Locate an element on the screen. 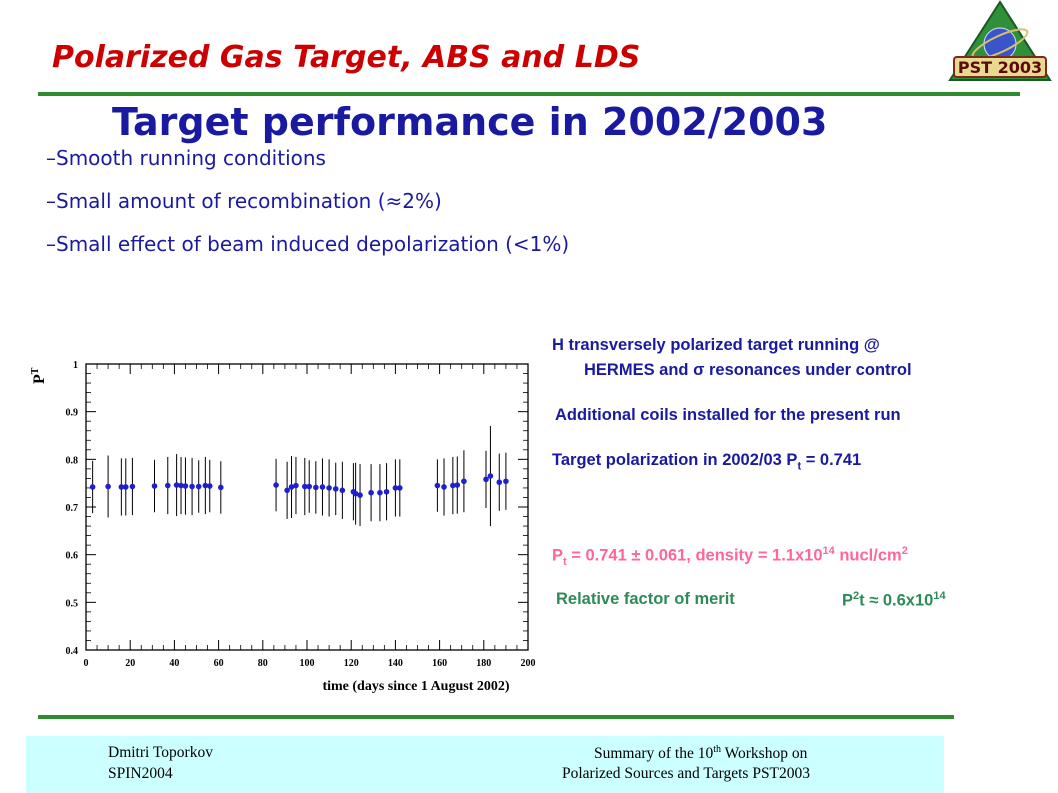 The height and width of the screenshot is (793, 1058). bullet-2: –Small amount of recombination (≈2%) is located at coordinates (244, 201).